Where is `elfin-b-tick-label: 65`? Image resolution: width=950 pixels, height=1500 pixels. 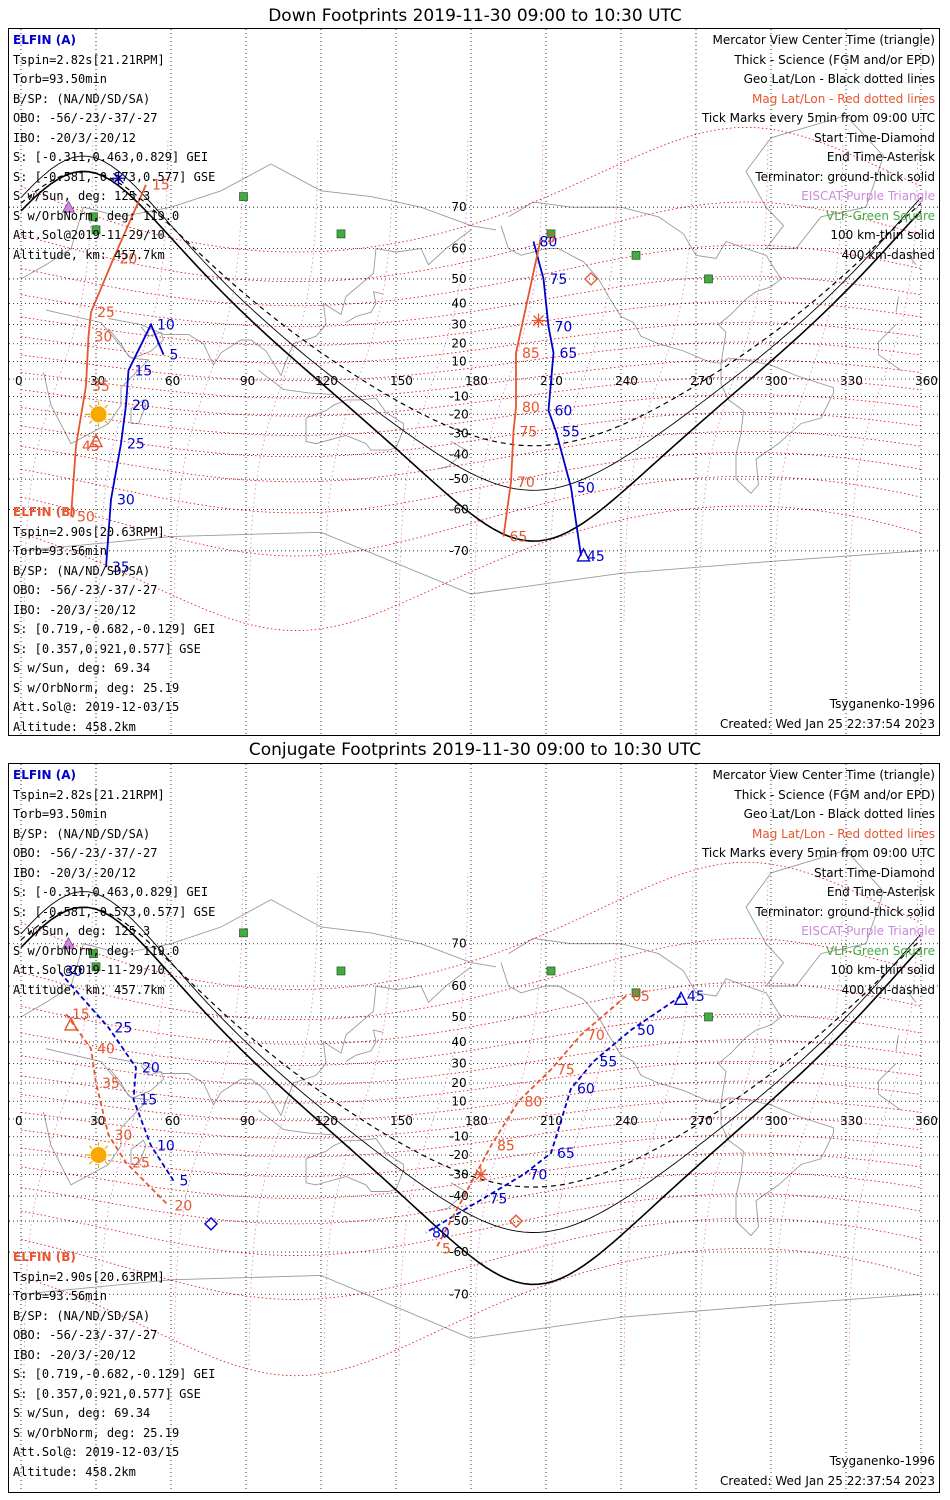 elfin-b-tick-label: 65 is located at coordinates (641, 997).